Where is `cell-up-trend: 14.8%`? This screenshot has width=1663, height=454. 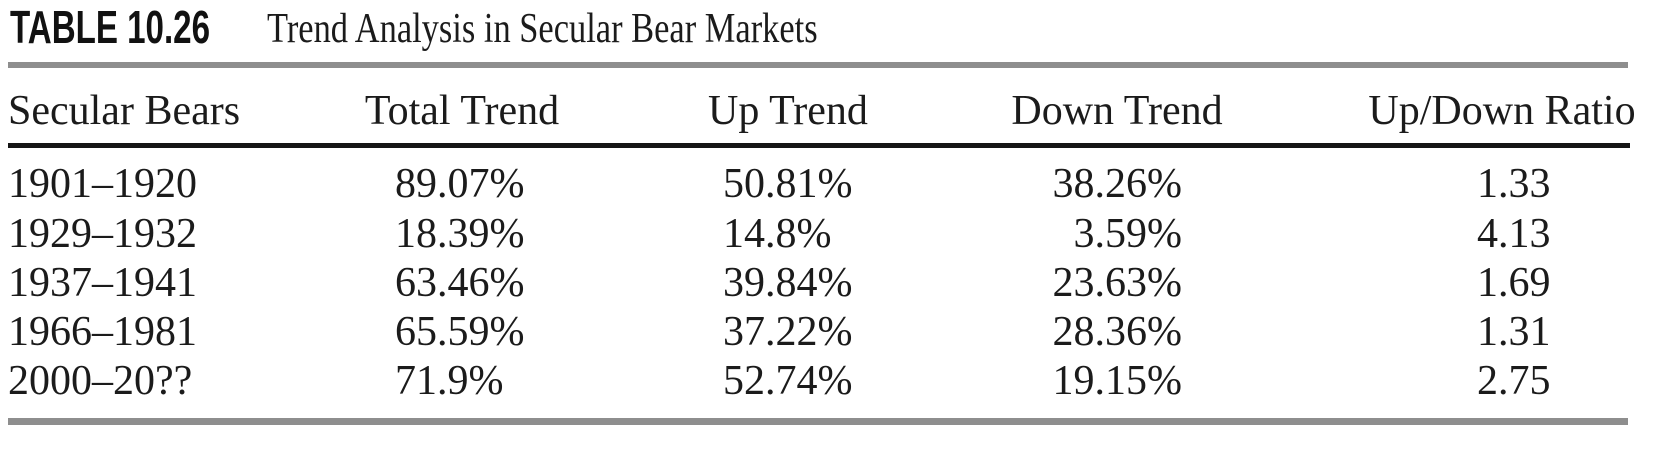 cell-up-trend: 14.8% is located at coordinates (777, 234).